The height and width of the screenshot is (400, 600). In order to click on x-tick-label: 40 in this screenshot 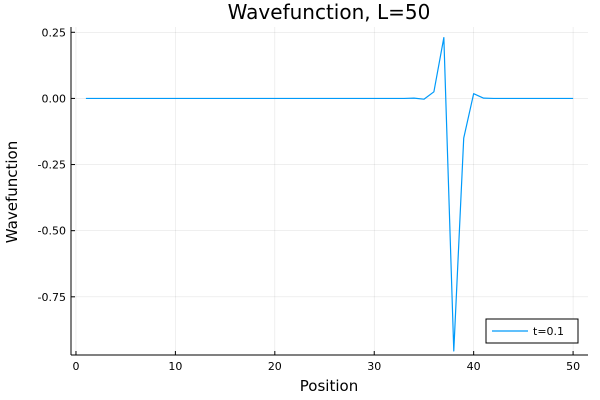, I will do `click(474, 366)`.